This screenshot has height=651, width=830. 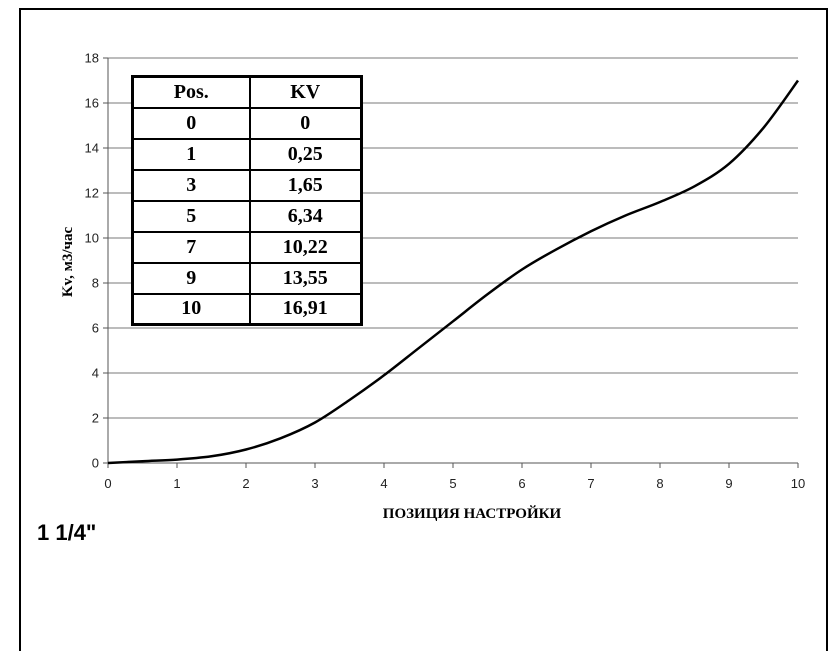 What do you see at coordinates (191, 92) in the screenshot?
I see `pos-header: Pos.` at bounding box center [191, 92].